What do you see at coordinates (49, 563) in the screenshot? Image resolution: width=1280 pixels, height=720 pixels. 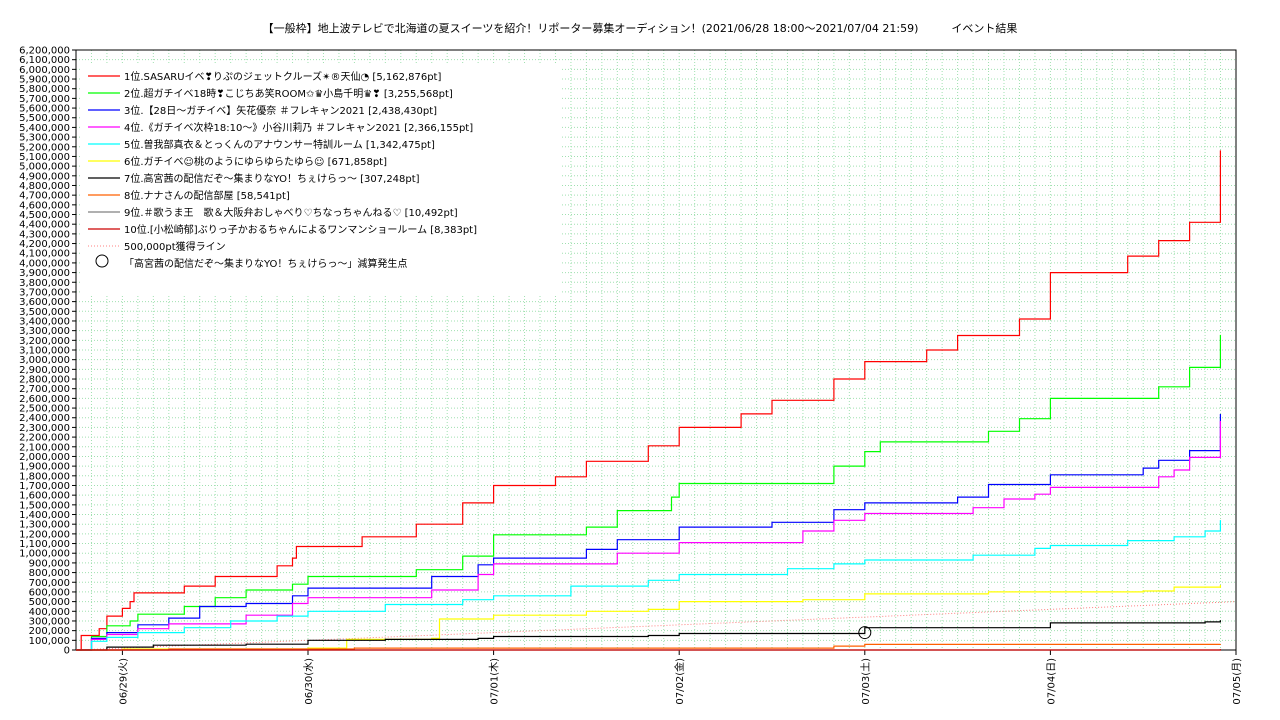 I see `y-tick-label: 900,000` at bounding box center [49, 563].